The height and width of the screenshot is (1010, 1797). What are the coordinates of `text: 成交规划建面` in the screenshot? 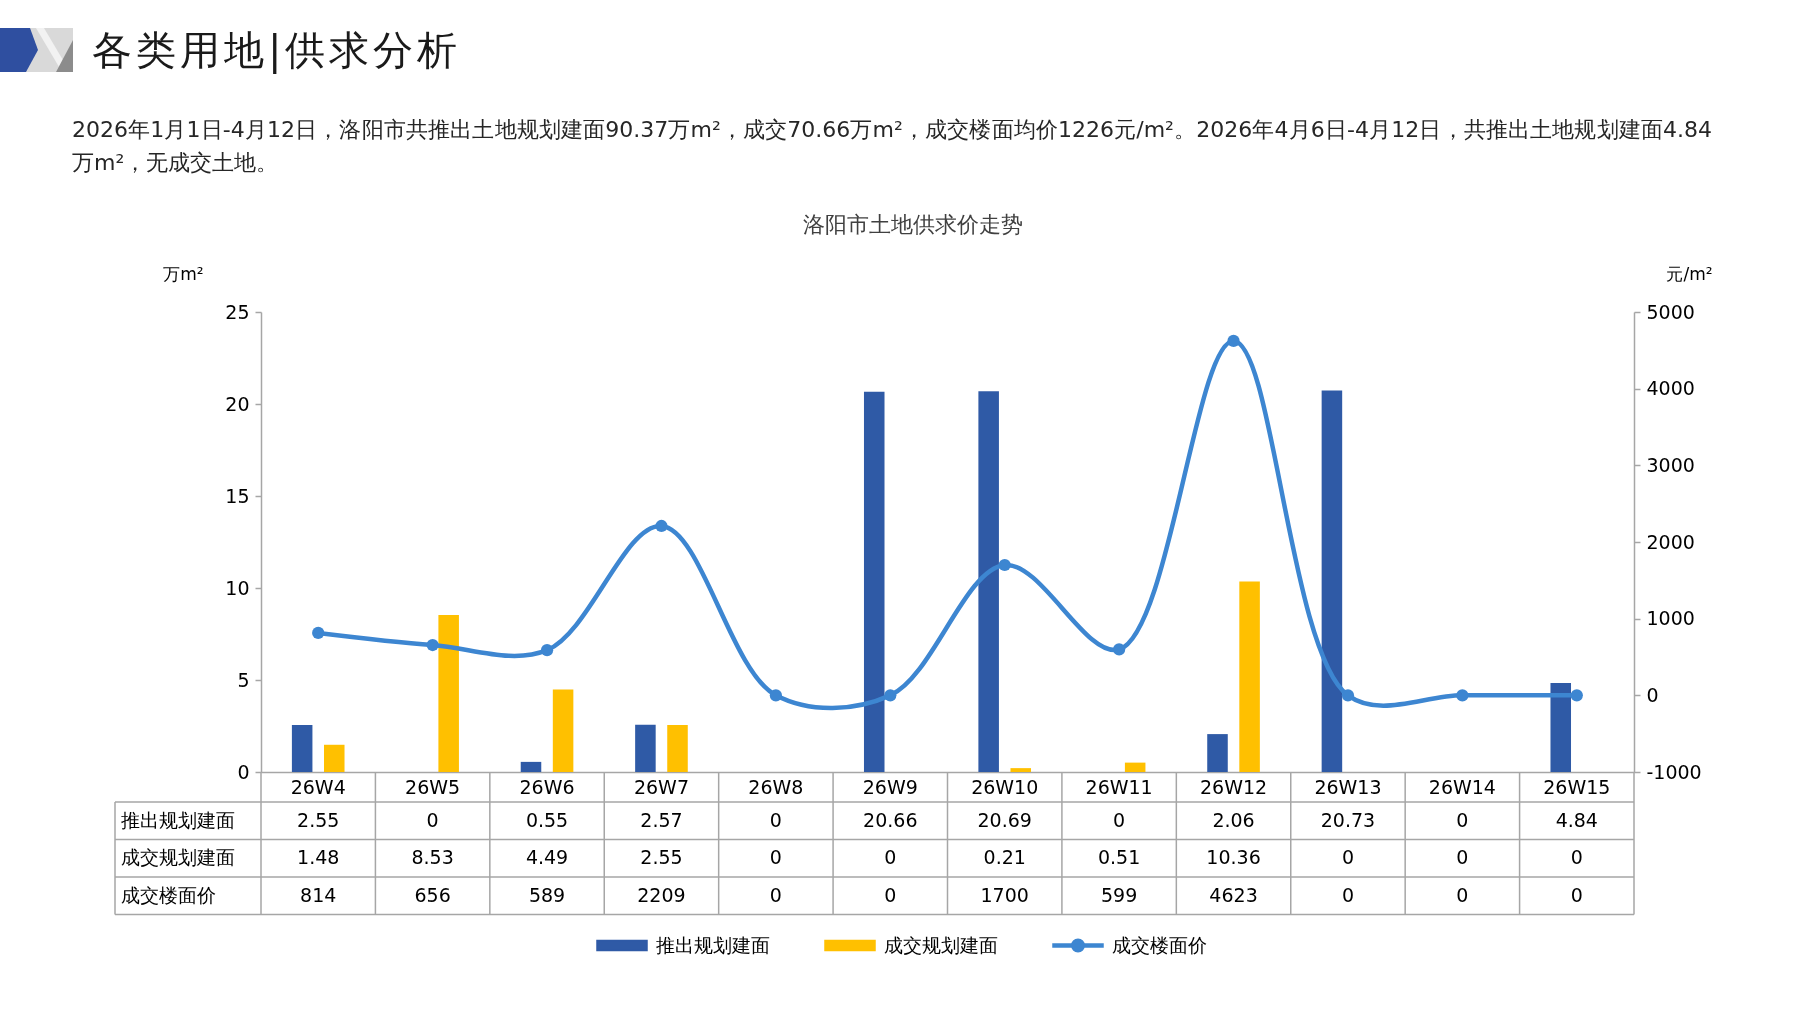 It's located at (178, 857).